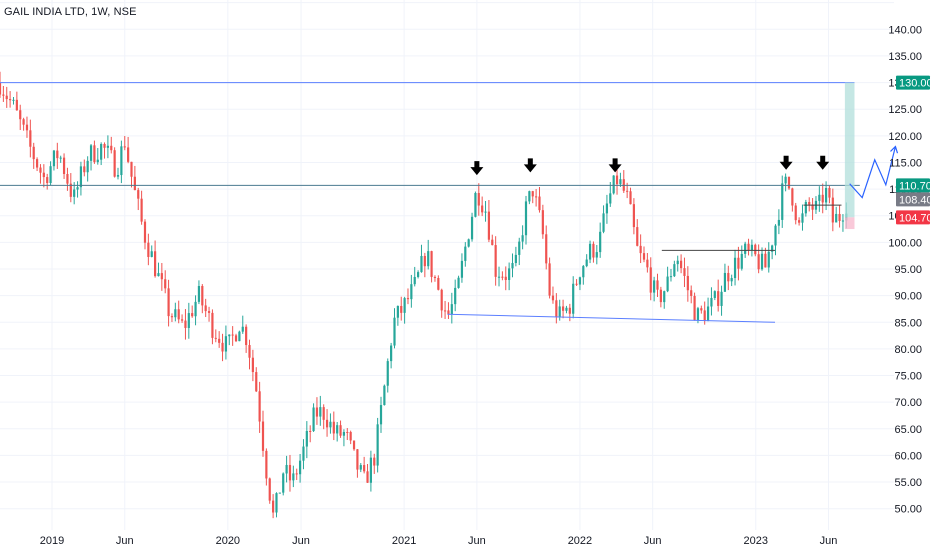 The width and height of the screenshot is (932, 555). Describe the element at coordinates (908, 403) in the screenshot. I see `y-tick-label: 70.00` at that location.